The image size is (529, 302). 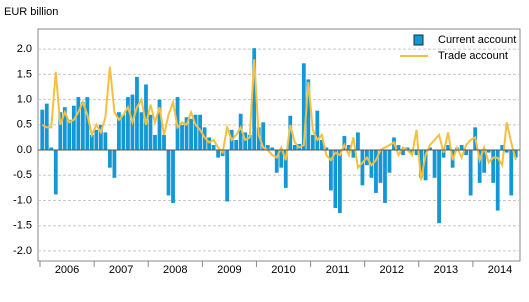 I want to click on y-axis-label: EUR billion, so click(x=31, y=12).